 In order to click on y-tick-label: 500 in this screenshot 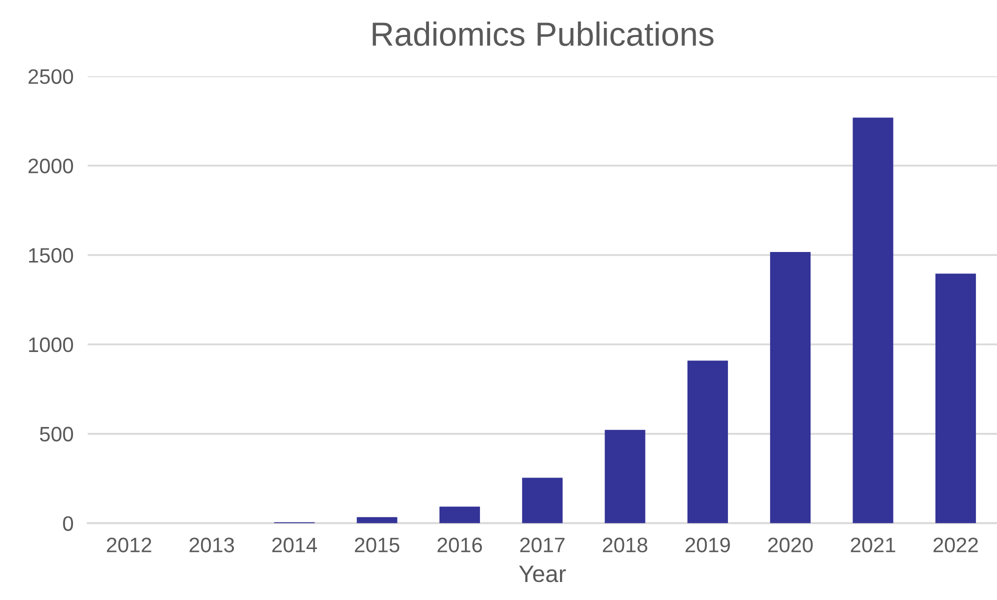, I will do `click(57, 434)`.